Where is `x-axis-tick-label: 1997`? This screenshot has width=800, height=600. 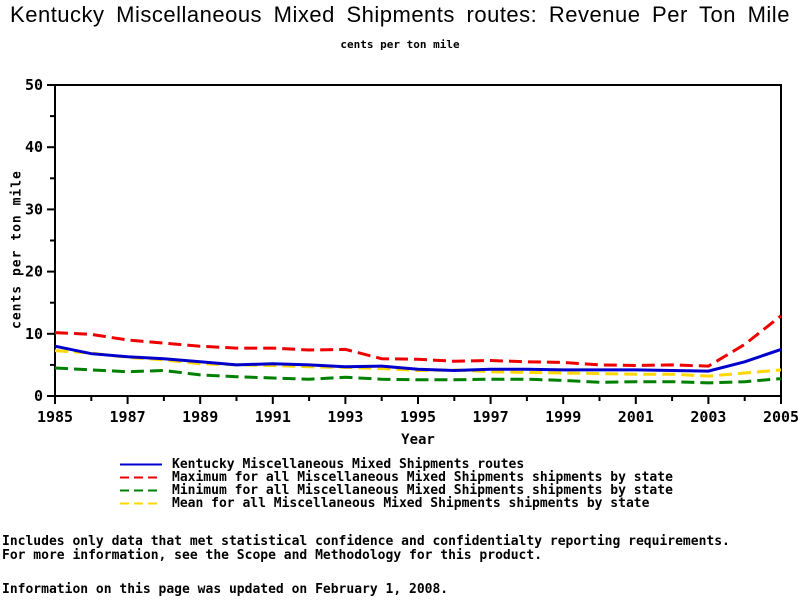
x-axis-tick-label: 1997 is located at coordinates (491, 417).